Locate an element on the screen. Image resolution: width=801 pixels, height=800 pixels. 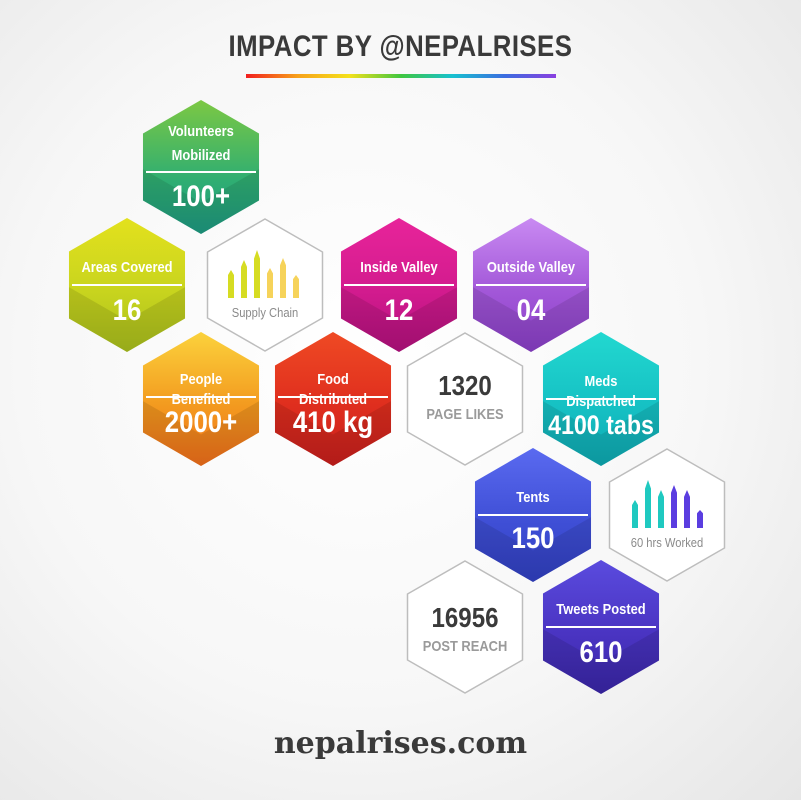
page-title: IMPACT BY @NEPALRISES is located at coordinates (400, 46).